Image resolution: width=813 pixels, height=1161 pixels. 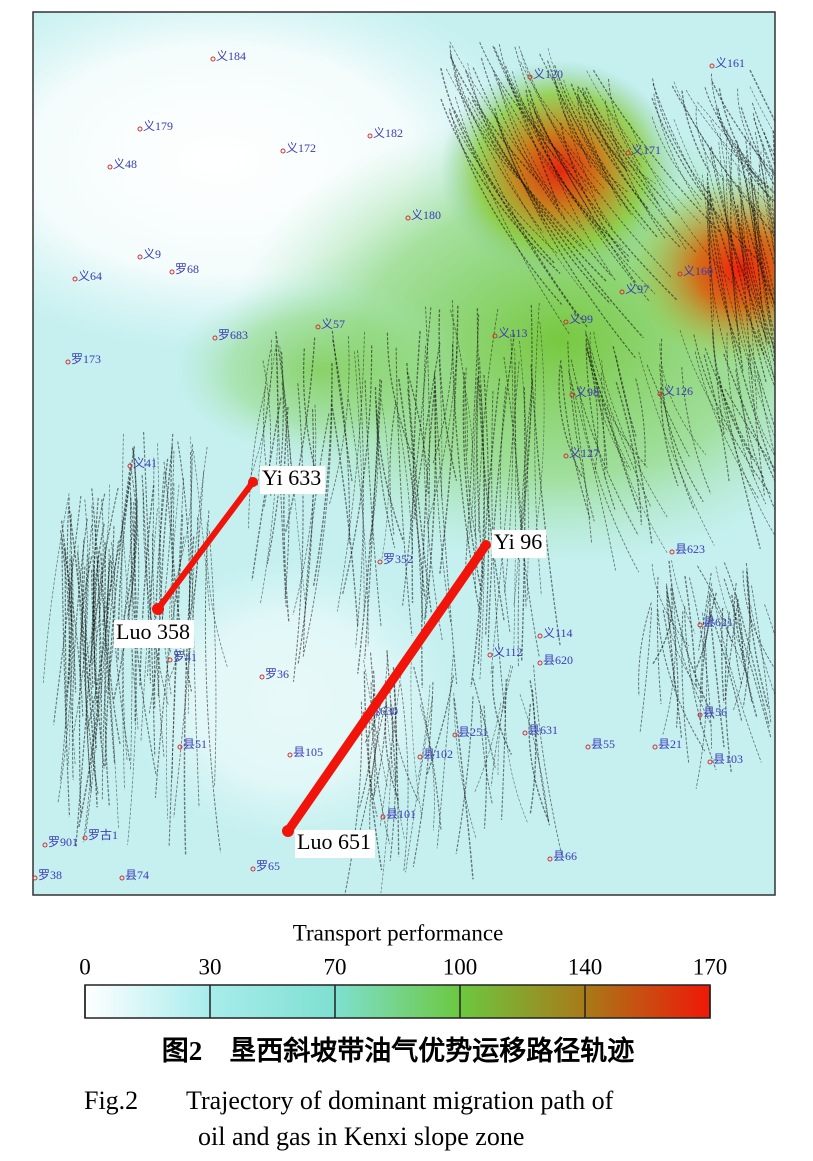 What do you see at coordinates (513, 333) in the screenshot?
I see `well-label: 义113` at bounding box center [513, 333].